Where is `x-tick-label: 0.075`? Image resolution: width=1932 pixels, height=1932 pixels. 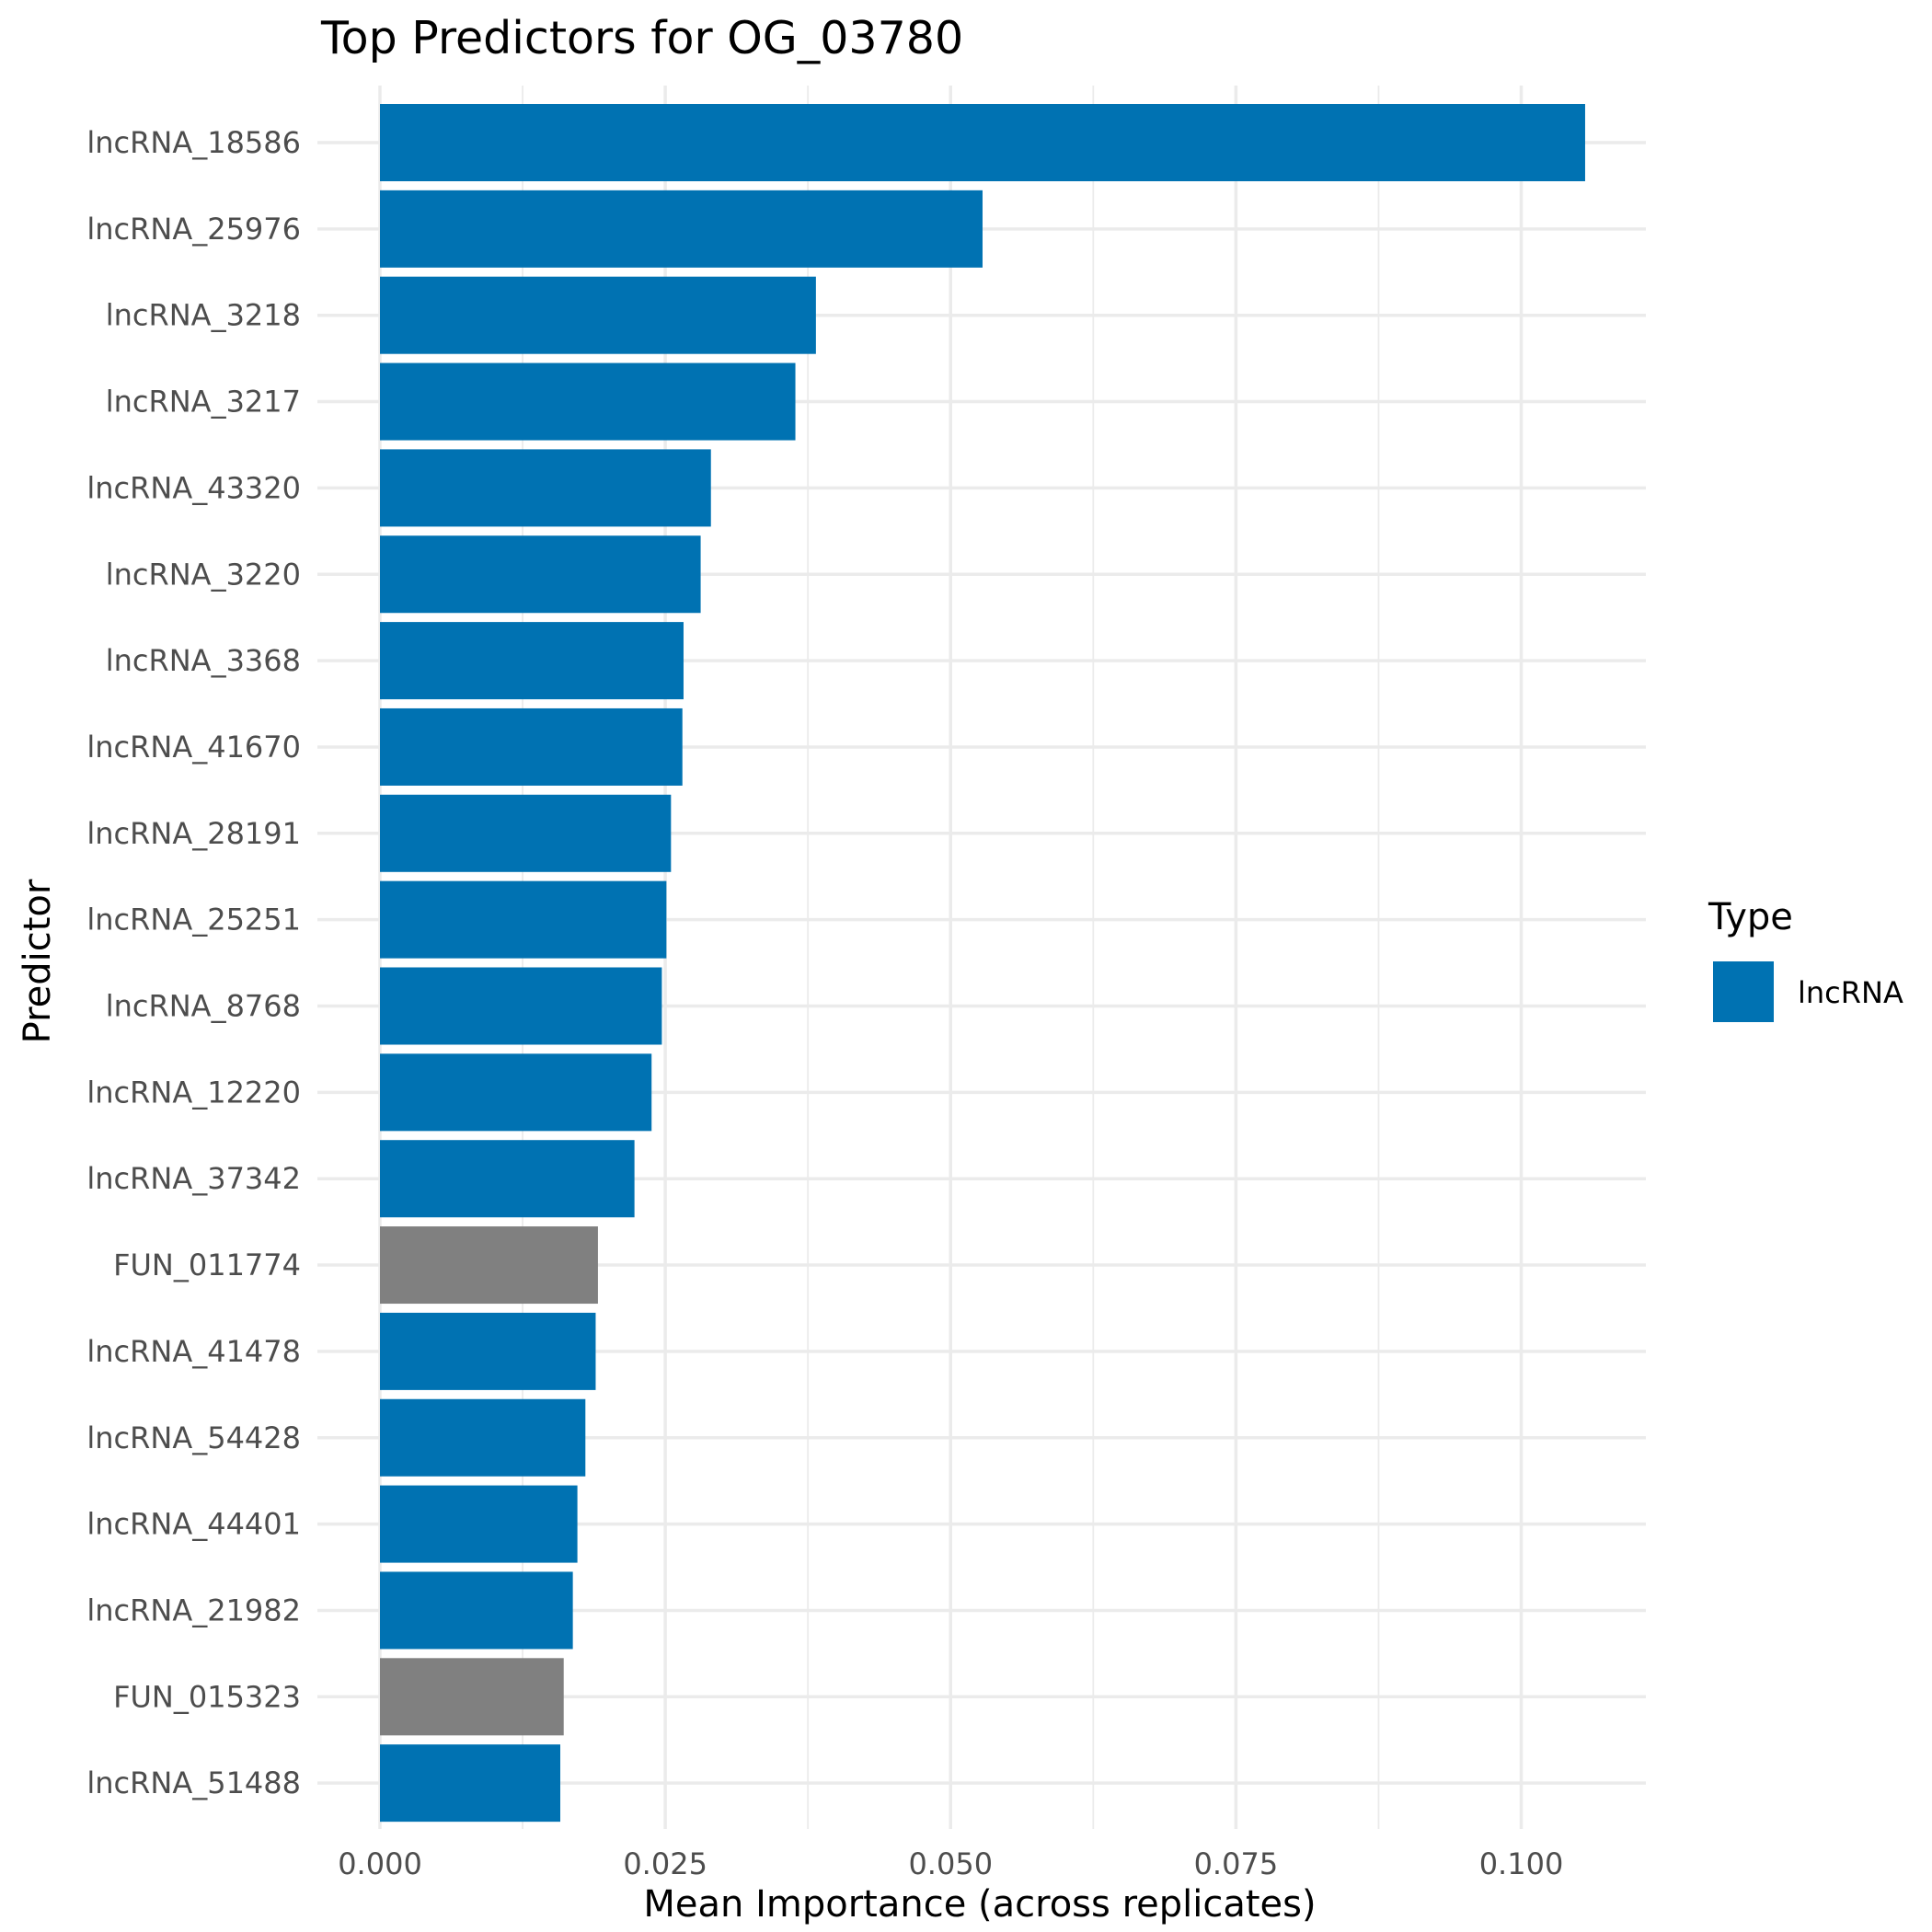 x-tick-label: 0.075 is located at coordinates (1236, 1863).